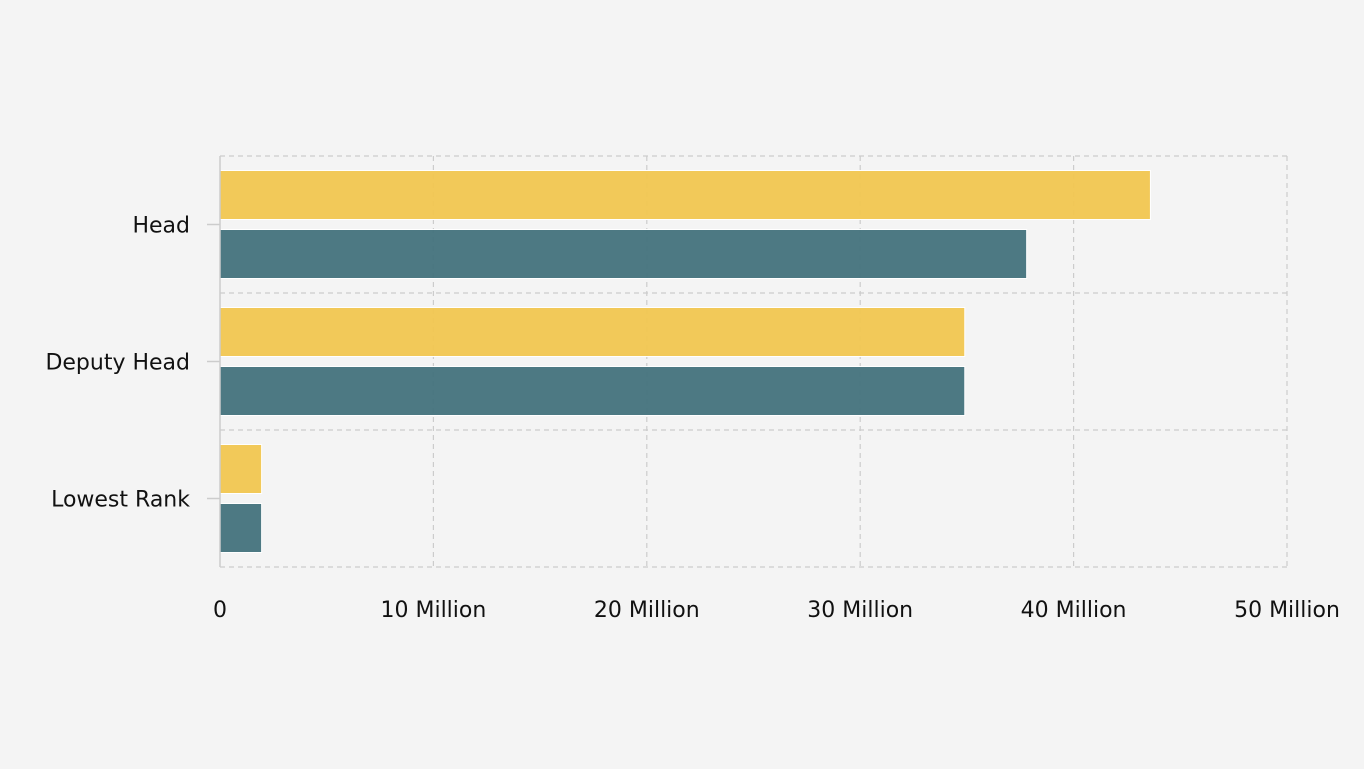 The height and width of the screenshot is (769, 1364). Describe the element at coordinates (161, 226) in the screenshot. I see `y-tick-label: Head` at that location.